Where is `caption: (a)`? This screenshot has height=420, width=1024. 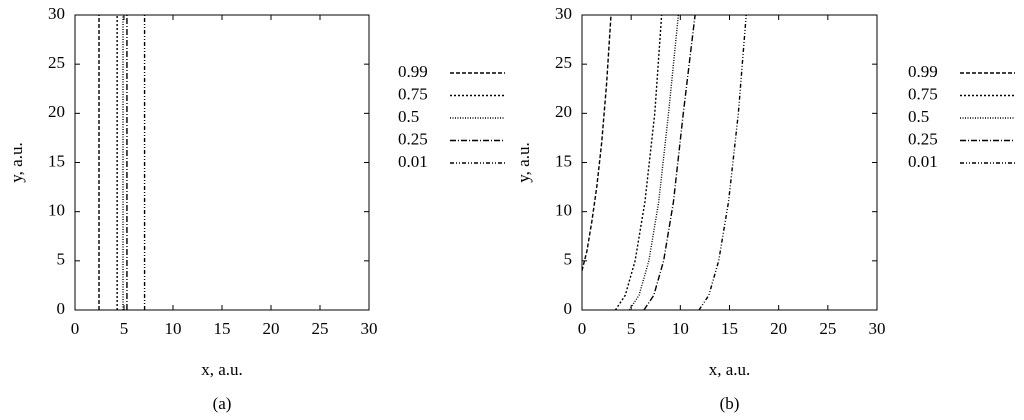
caption: (a) is located at coordinates (222, 403).